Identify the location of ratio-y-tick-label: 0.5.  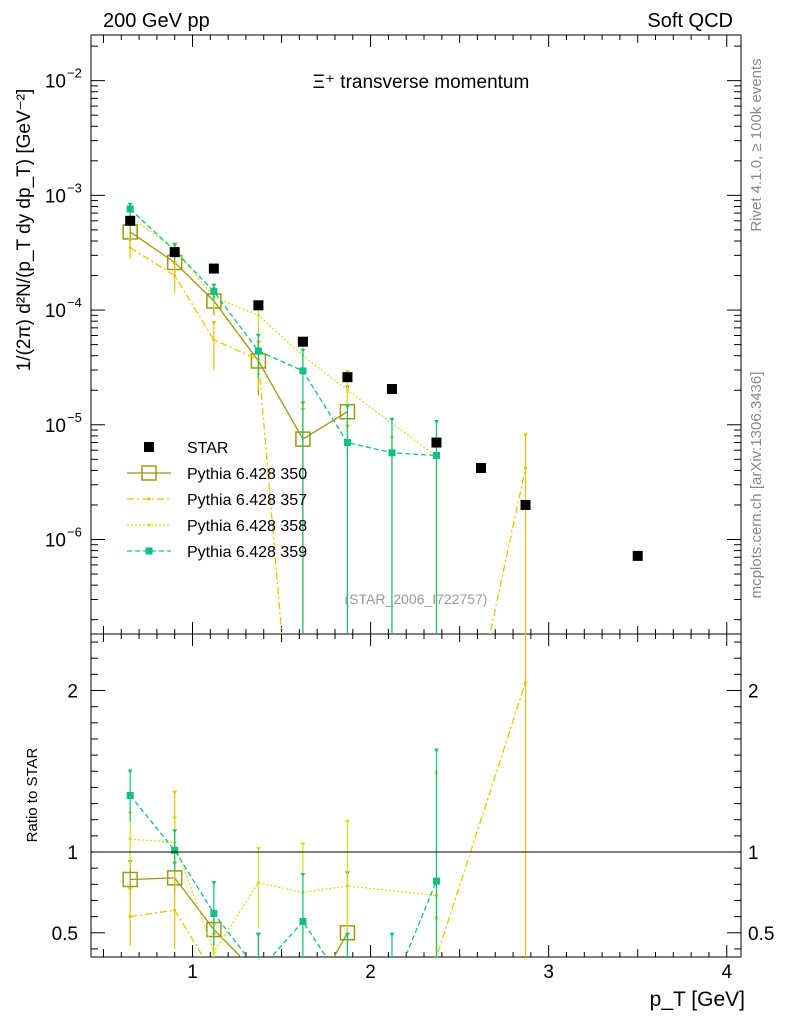
(65, 934).